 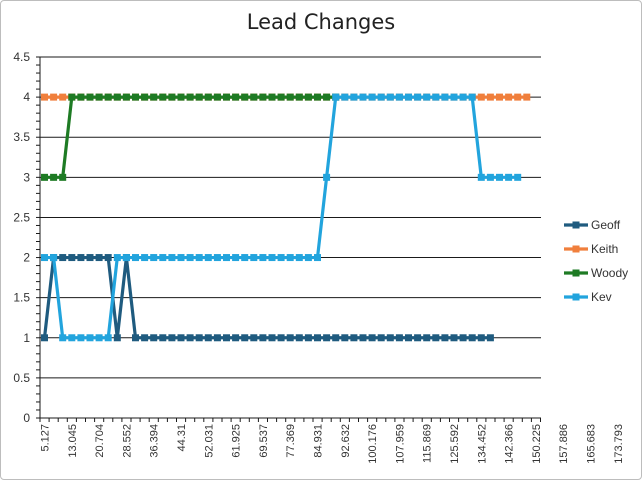 I want to click on legend-label-geoff: Geoff, so click(x=606, y=225).